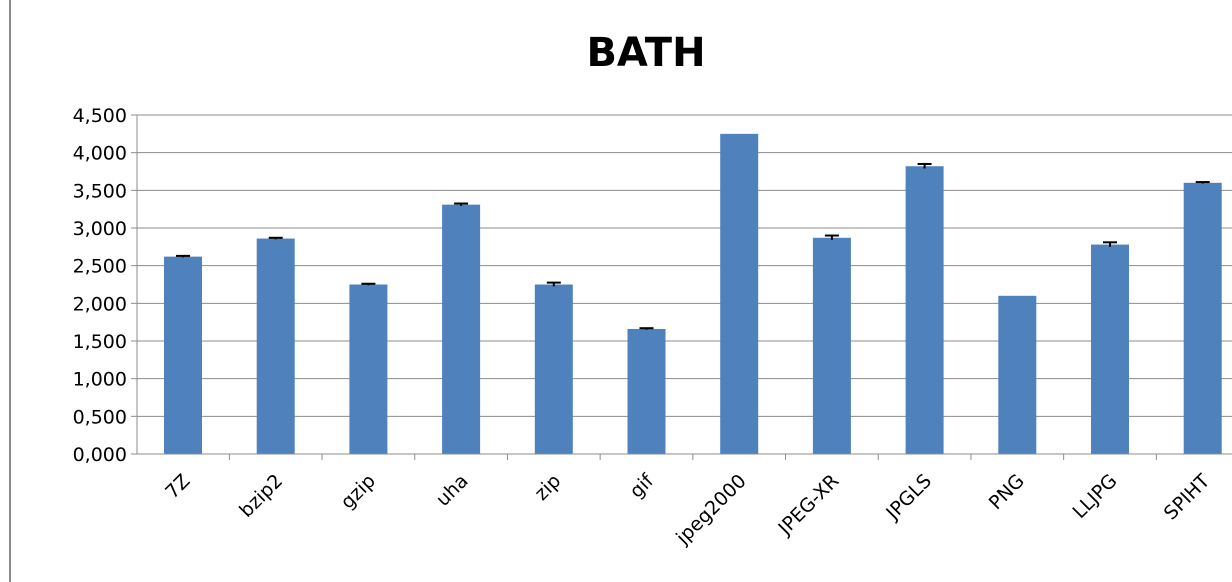 The image size is (1232, 582). Describe the element at coordinates (1202, 318) in the screenshot. I see `bar-spiht` at that location.